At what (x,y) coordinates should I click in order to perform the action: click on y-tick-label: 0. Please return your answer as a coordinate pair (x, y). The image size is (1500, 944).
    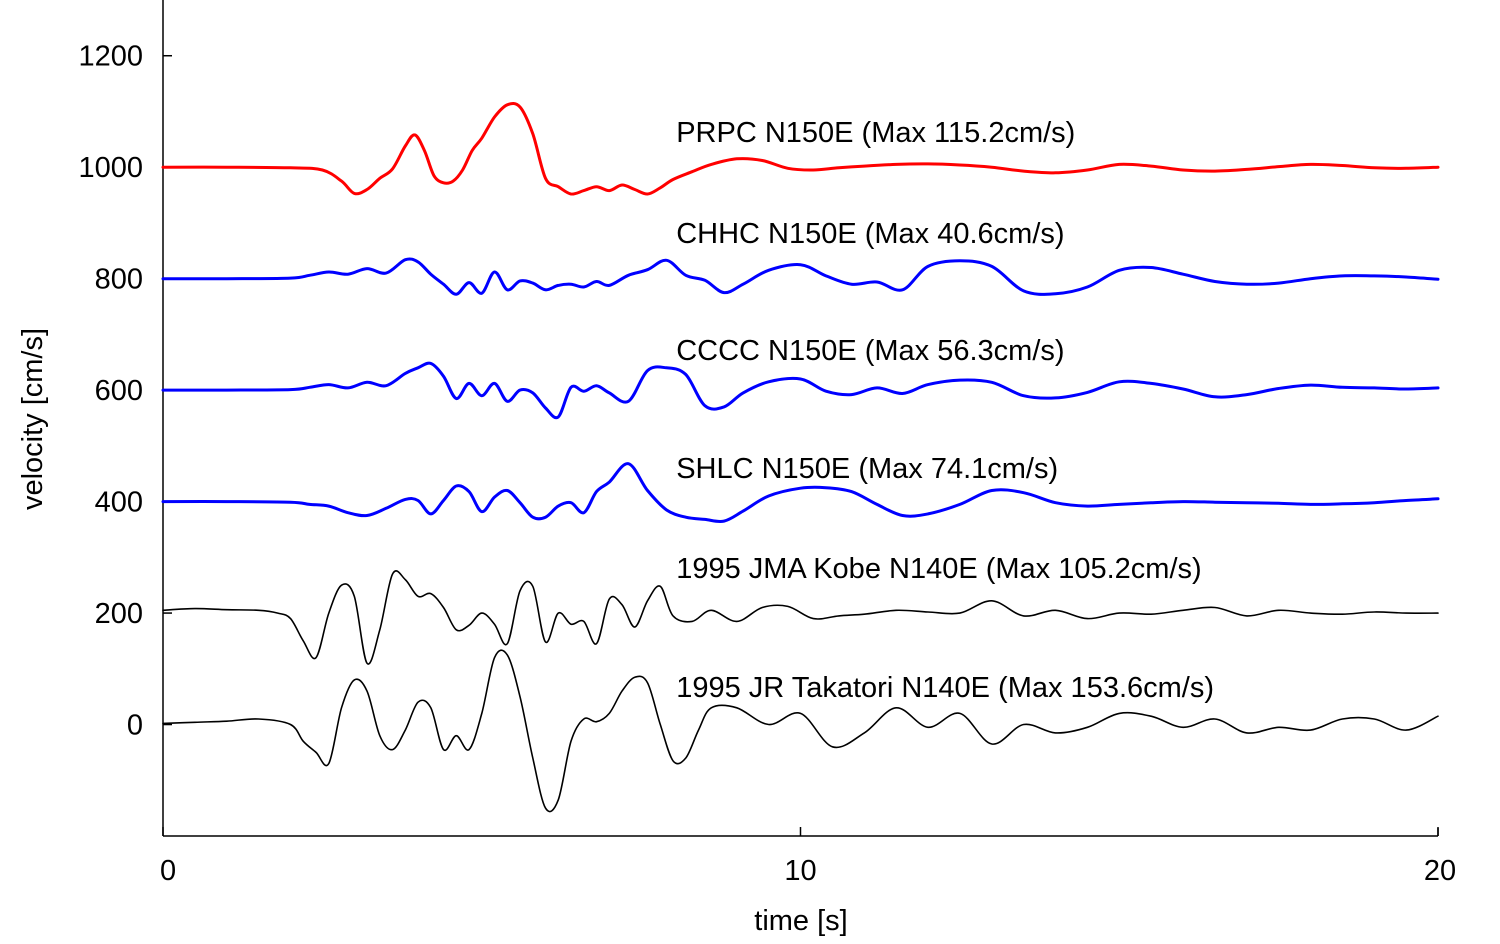
    Looking at the image, I should click on (135, 726).